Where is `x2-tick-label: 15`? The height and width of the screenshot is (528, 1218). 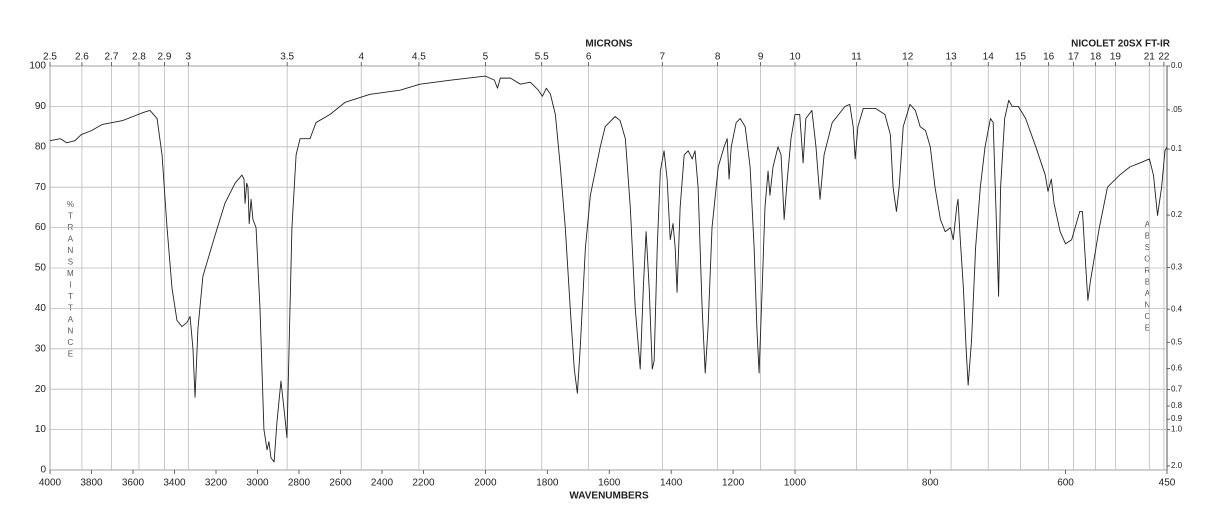 x2-tick-label: 15 is located at coordinates (1021, 57).